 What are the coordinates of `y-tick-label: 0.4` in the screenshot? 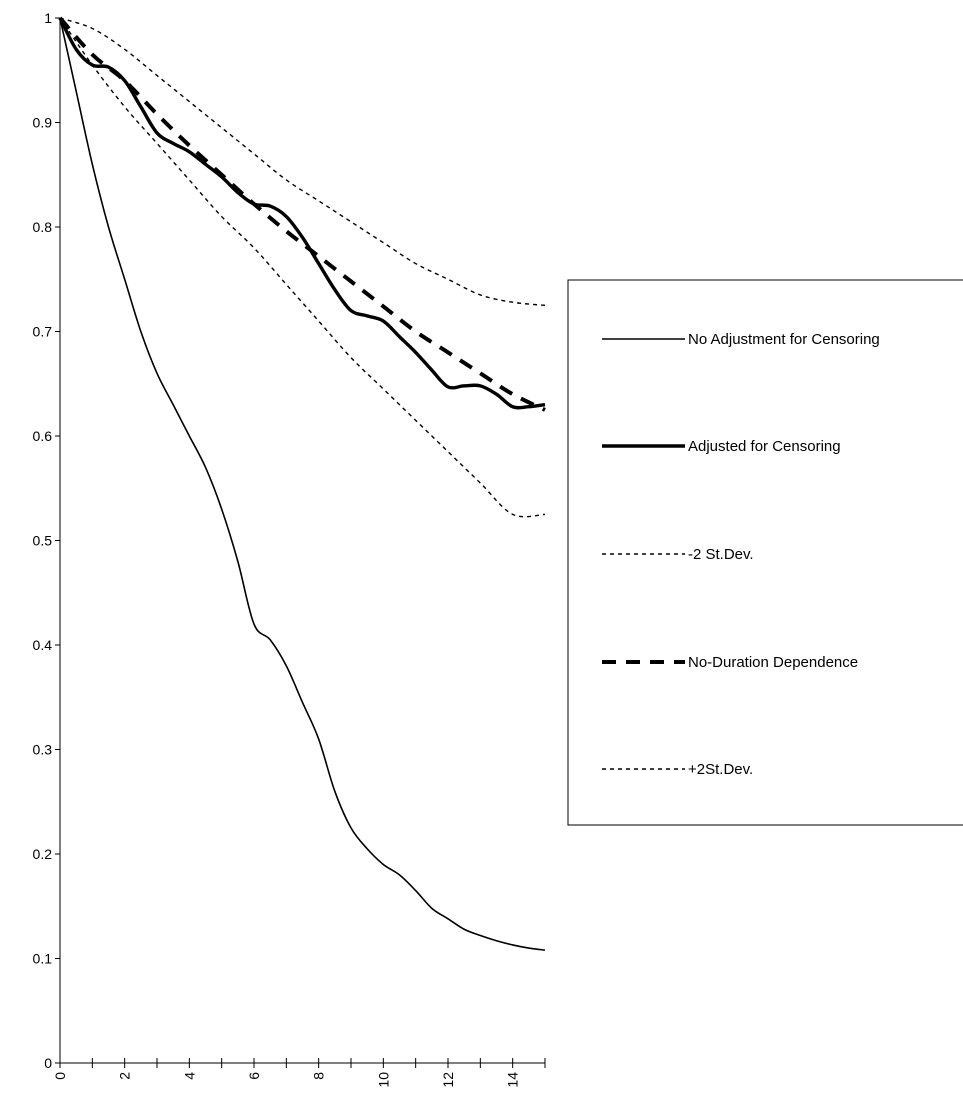 It's located at (43, 645).